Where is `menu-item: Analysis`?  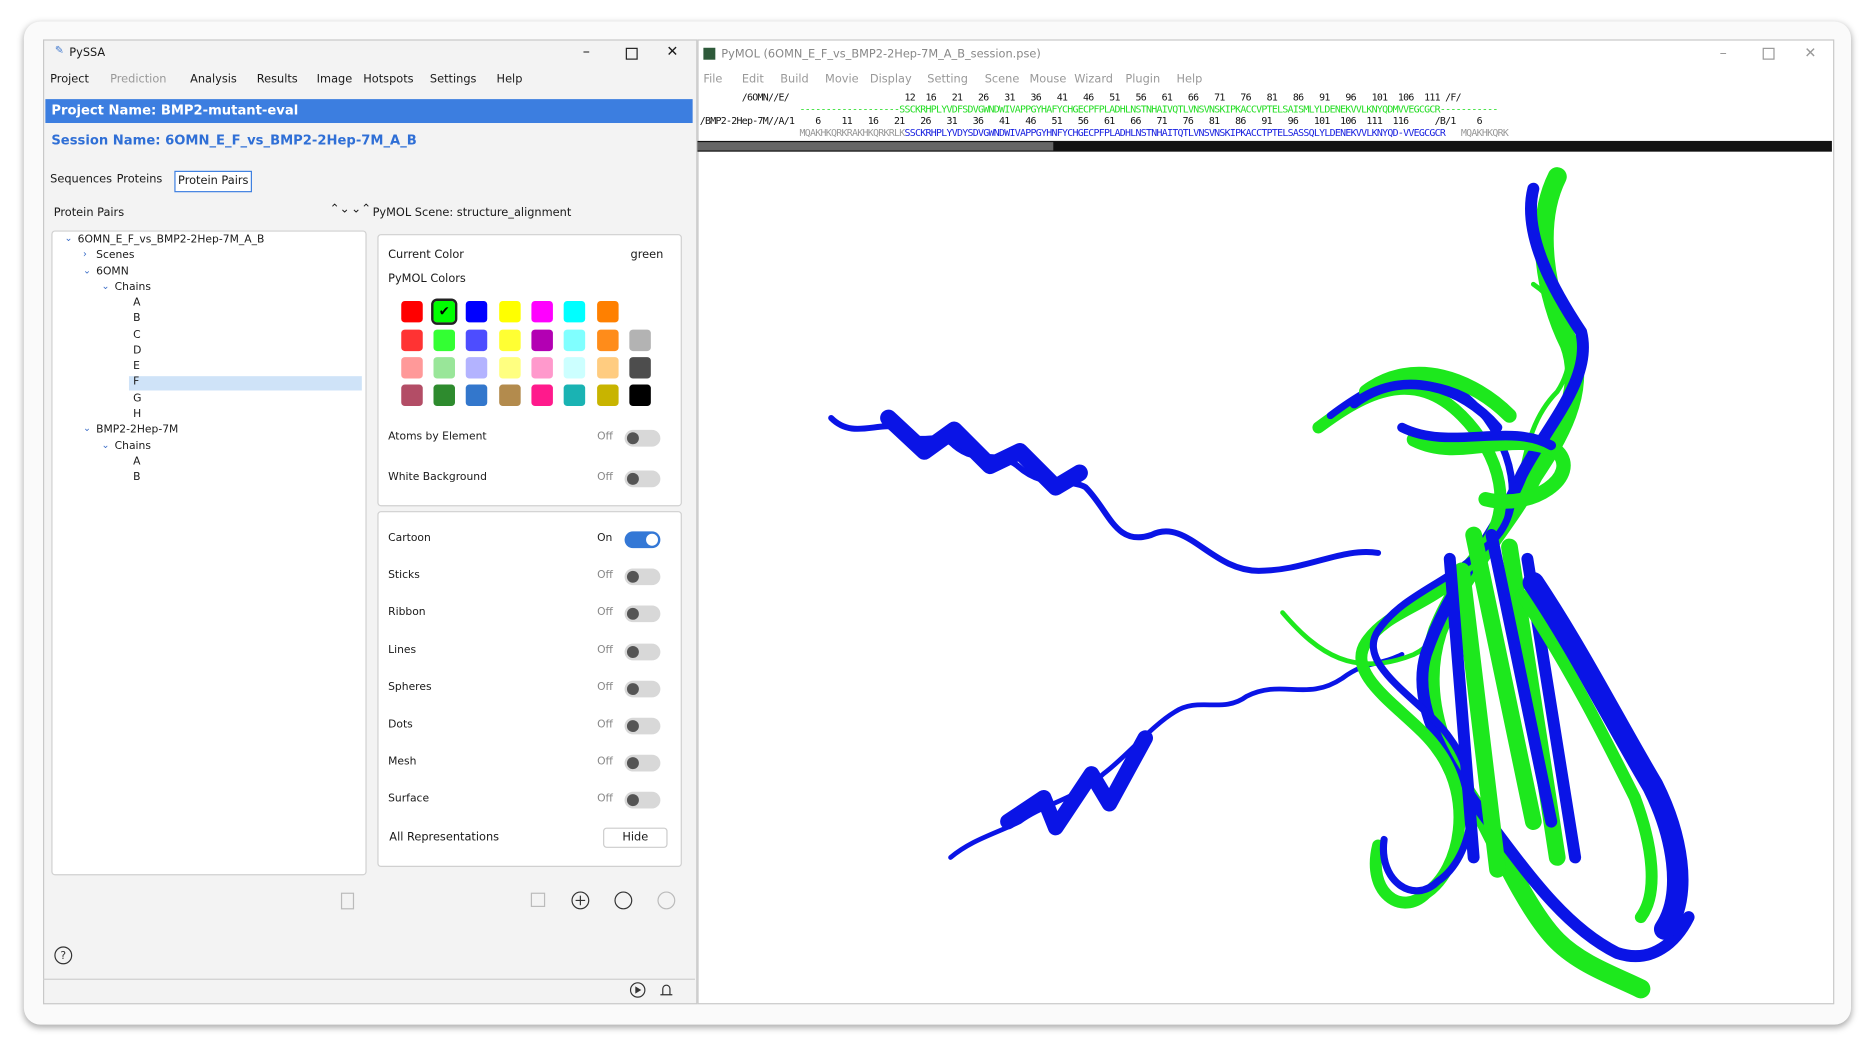
menu-item: Analysis is located at coordinates (213, 79).